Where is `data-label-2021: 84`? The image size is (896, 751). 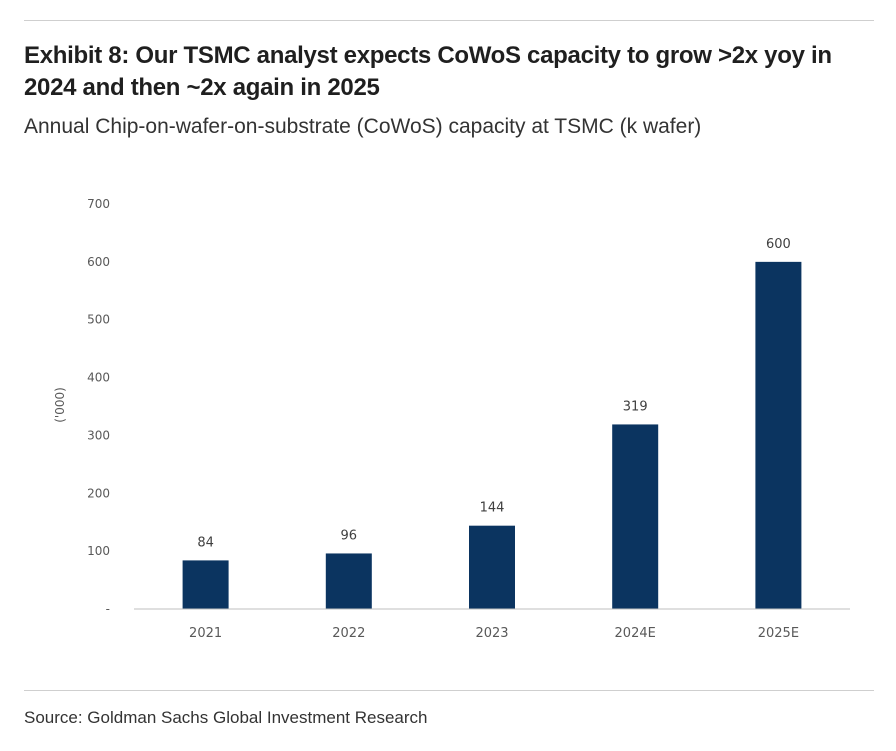
data-label-2021: 84 is located at coordinates (205, 542).